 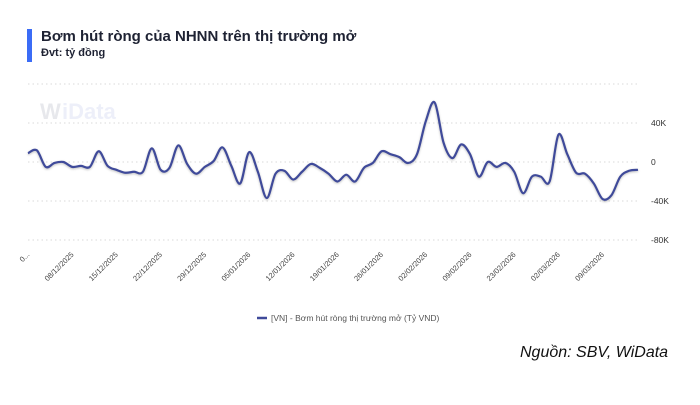 What do you see at coordinates (658, 123) in the screenshot?
I see `y-tick-label: 40K` at bounding box center [658, 123].